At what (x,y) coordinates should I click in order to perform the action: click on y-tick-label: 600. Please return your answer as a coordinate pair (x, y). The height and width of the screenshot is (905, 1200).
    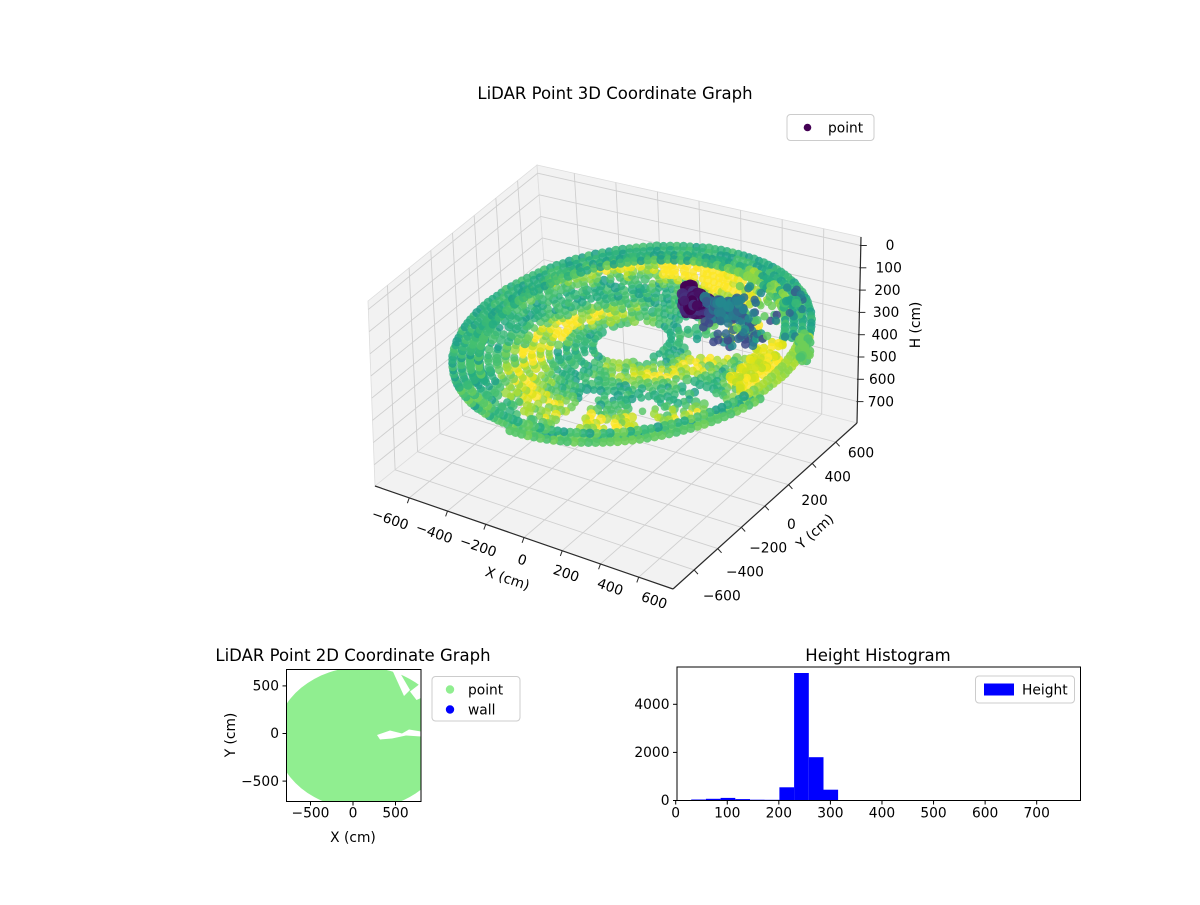
    Looking at the image, I should click on (861, 454).